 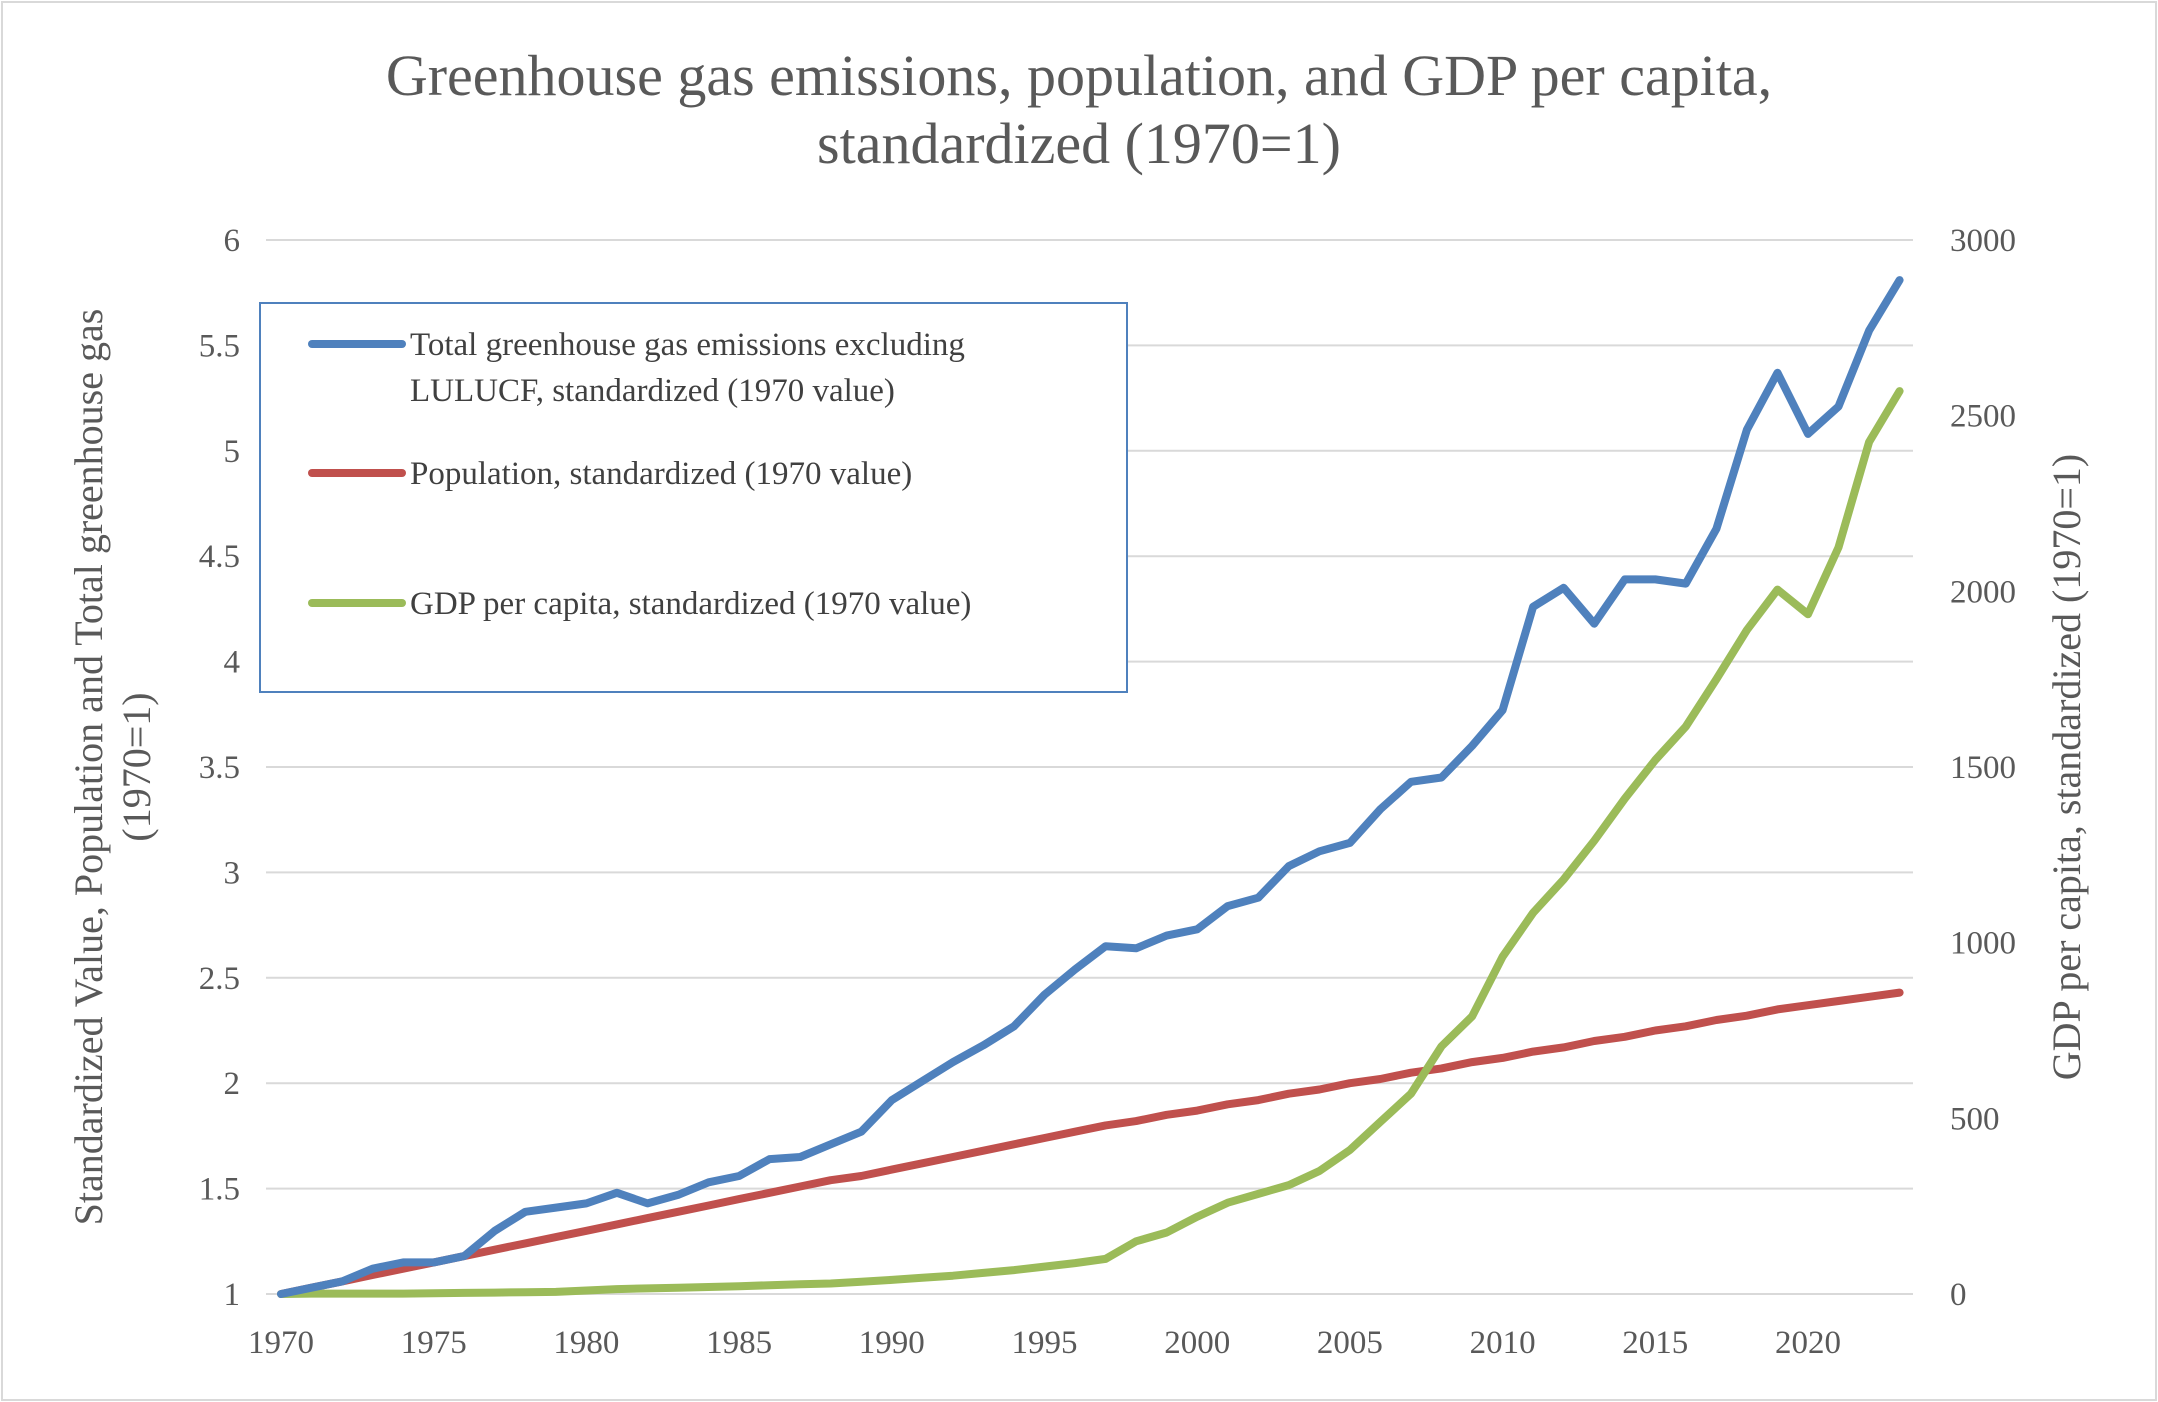 I want to click on x-tick-label: 1995, so click(x=1045, y=1343).